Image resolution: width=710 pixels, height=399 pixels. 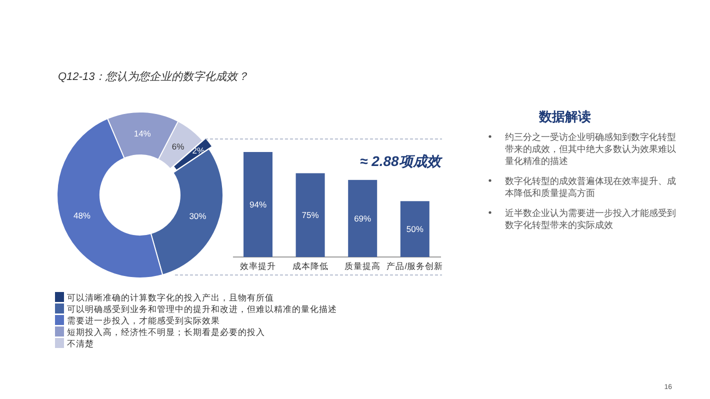 I want to click on title: Q12-13：您认为您企业的数字化成效？, so click(x=153, y=77).